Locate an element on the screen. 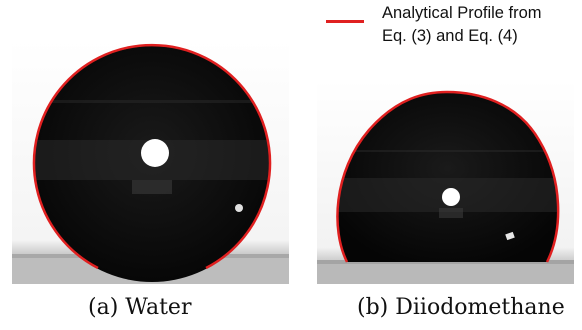 Image resolution: width=582 pixels, height=330 pixels. caption-water: (a) Water is located at coordinates (140, 307).